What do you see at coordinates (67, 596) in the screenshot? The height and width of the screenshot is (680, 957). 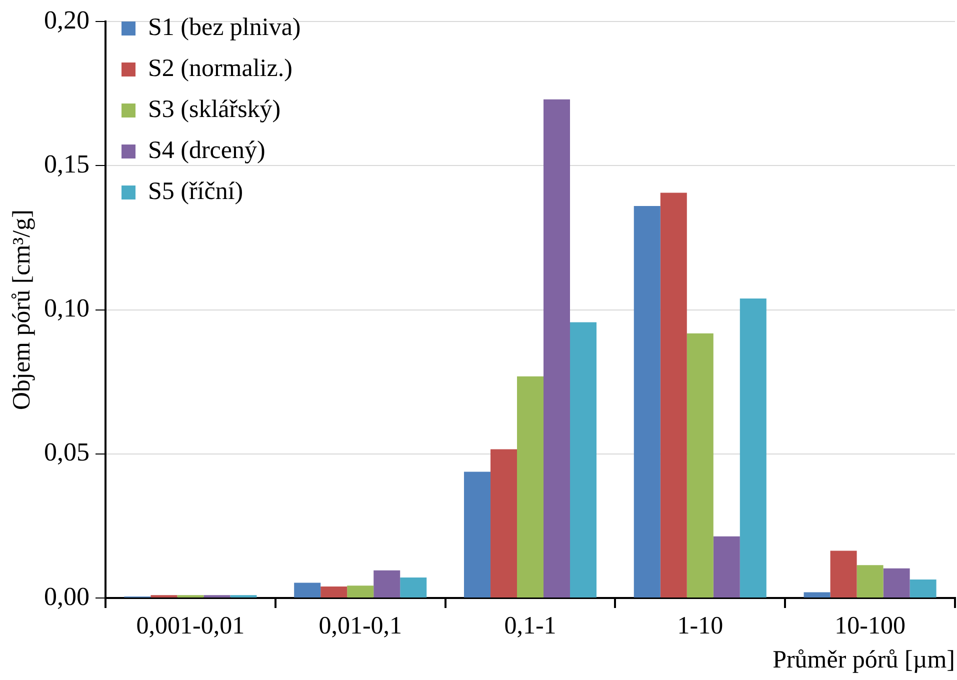 I see `y-tick-label: 0,00` at bounding box center [67, 596].